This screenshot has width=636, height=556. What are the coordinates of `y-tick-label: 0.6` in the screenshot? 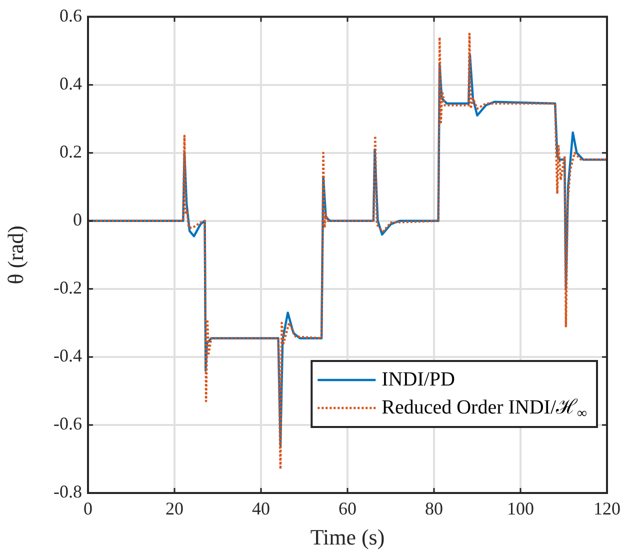 It's located at (71, 16).